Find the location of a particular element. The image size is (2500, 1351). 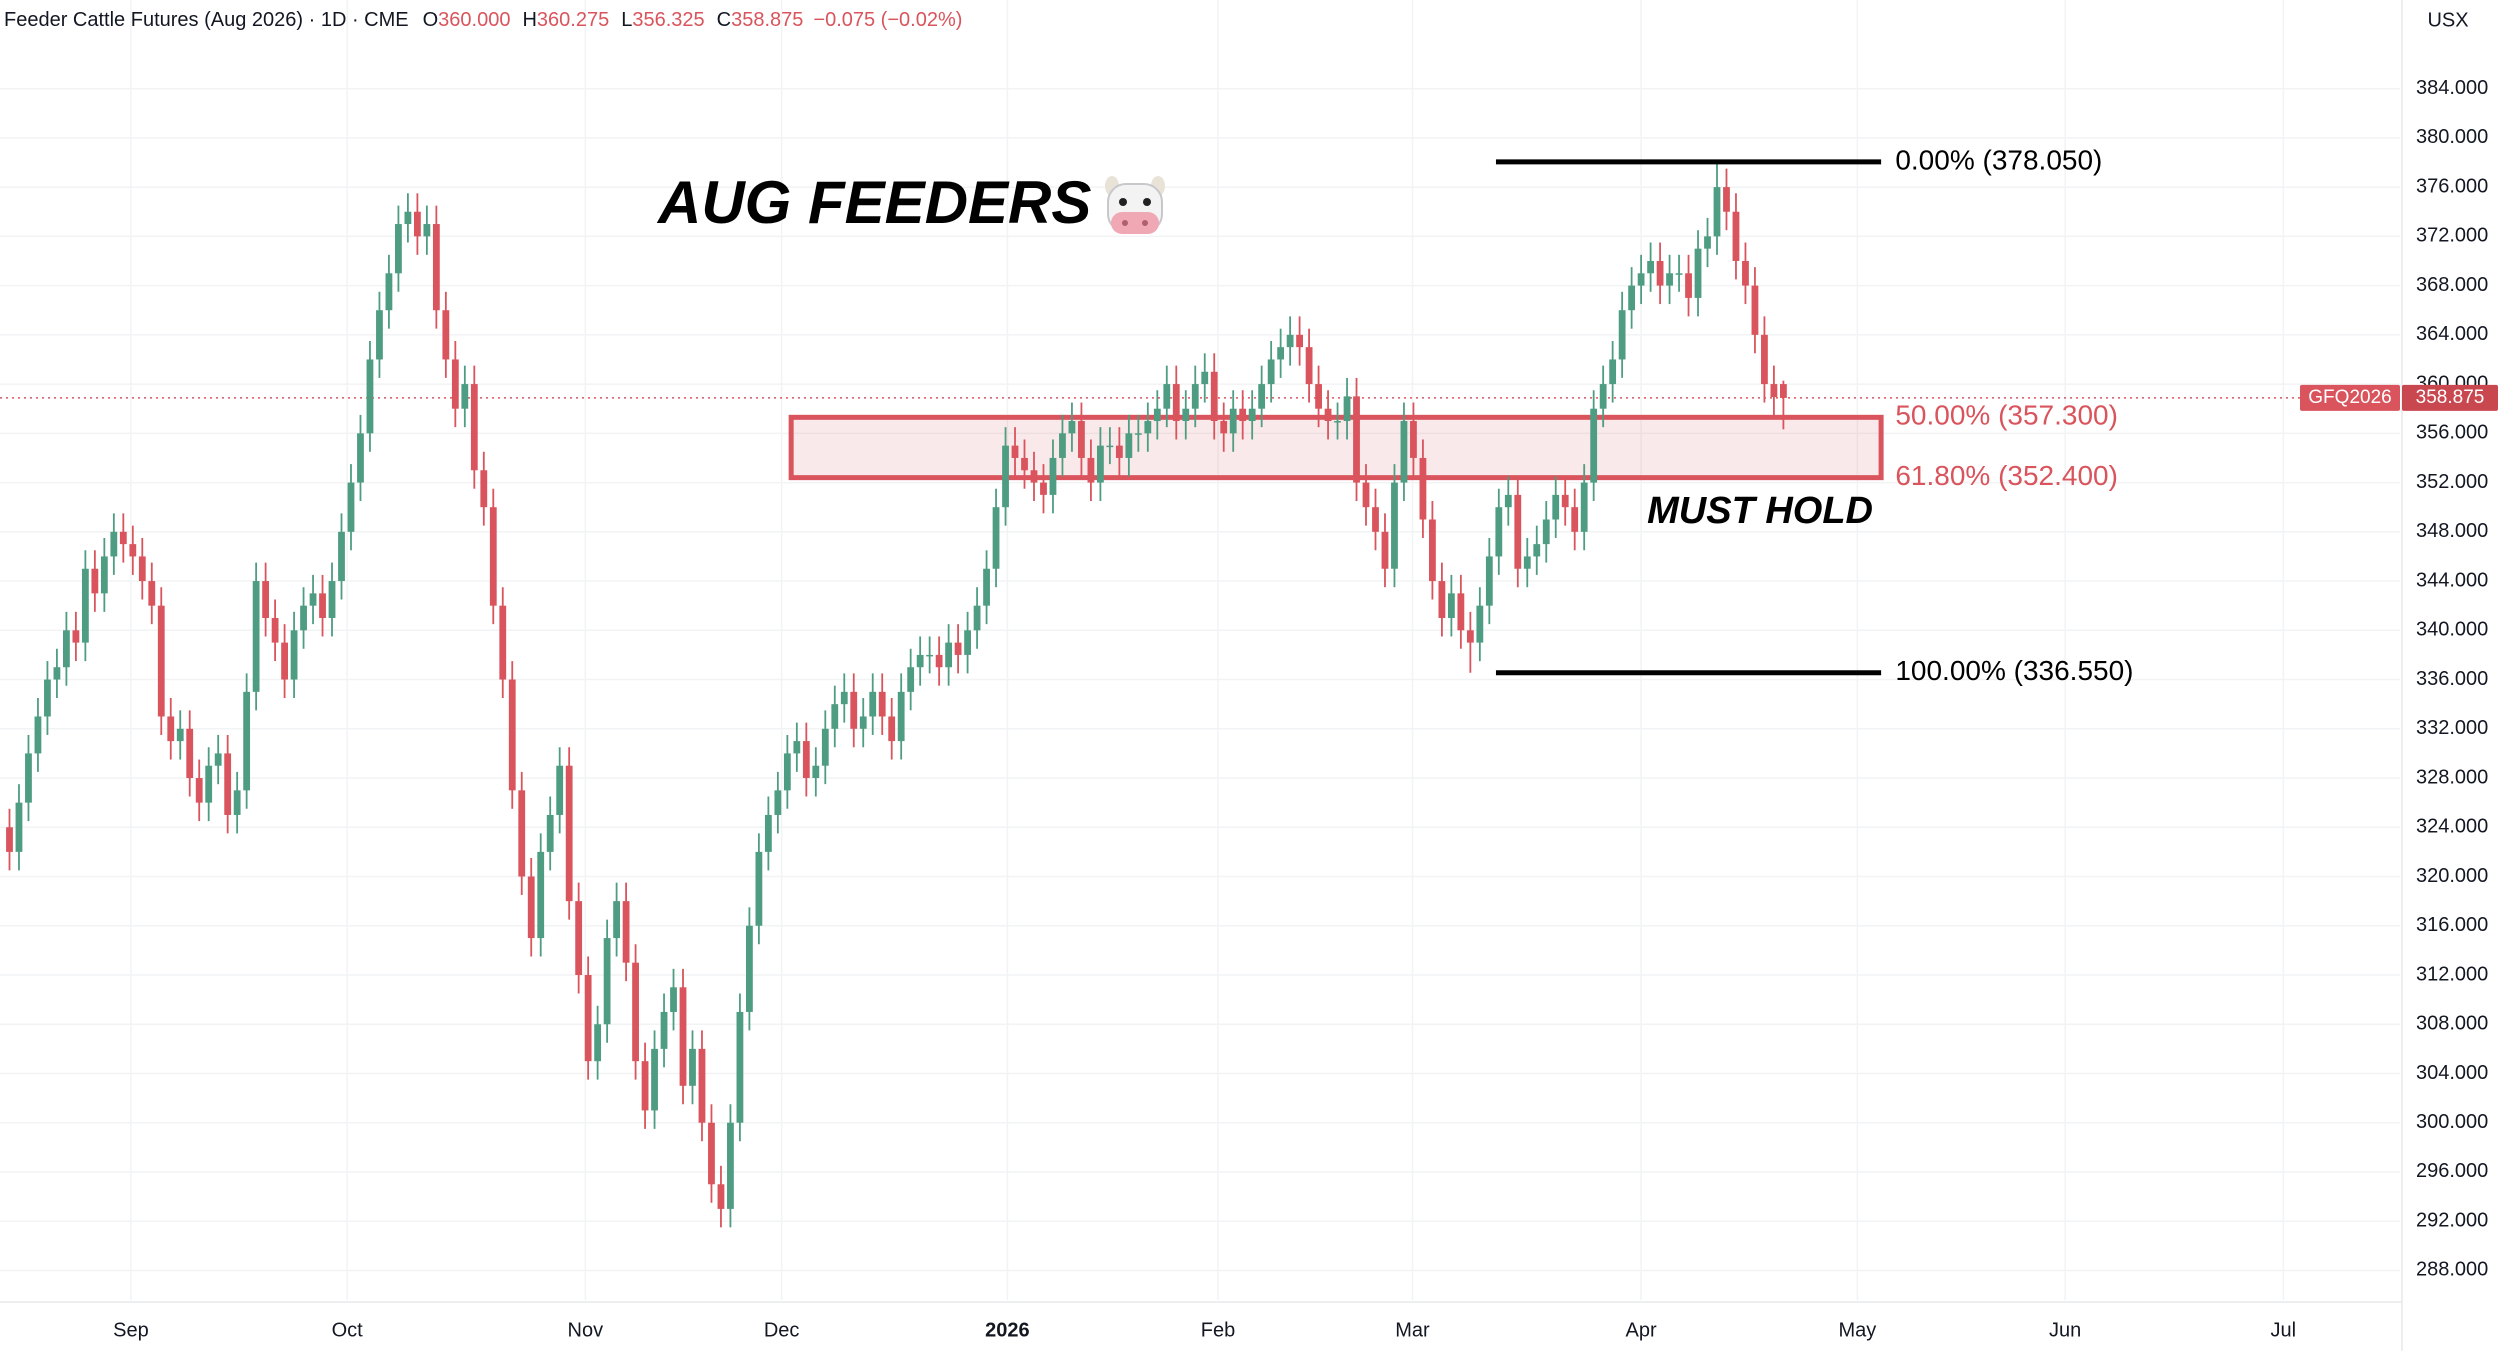

change: −0.075 (−0.02%) is located at coordinates (887, 20).